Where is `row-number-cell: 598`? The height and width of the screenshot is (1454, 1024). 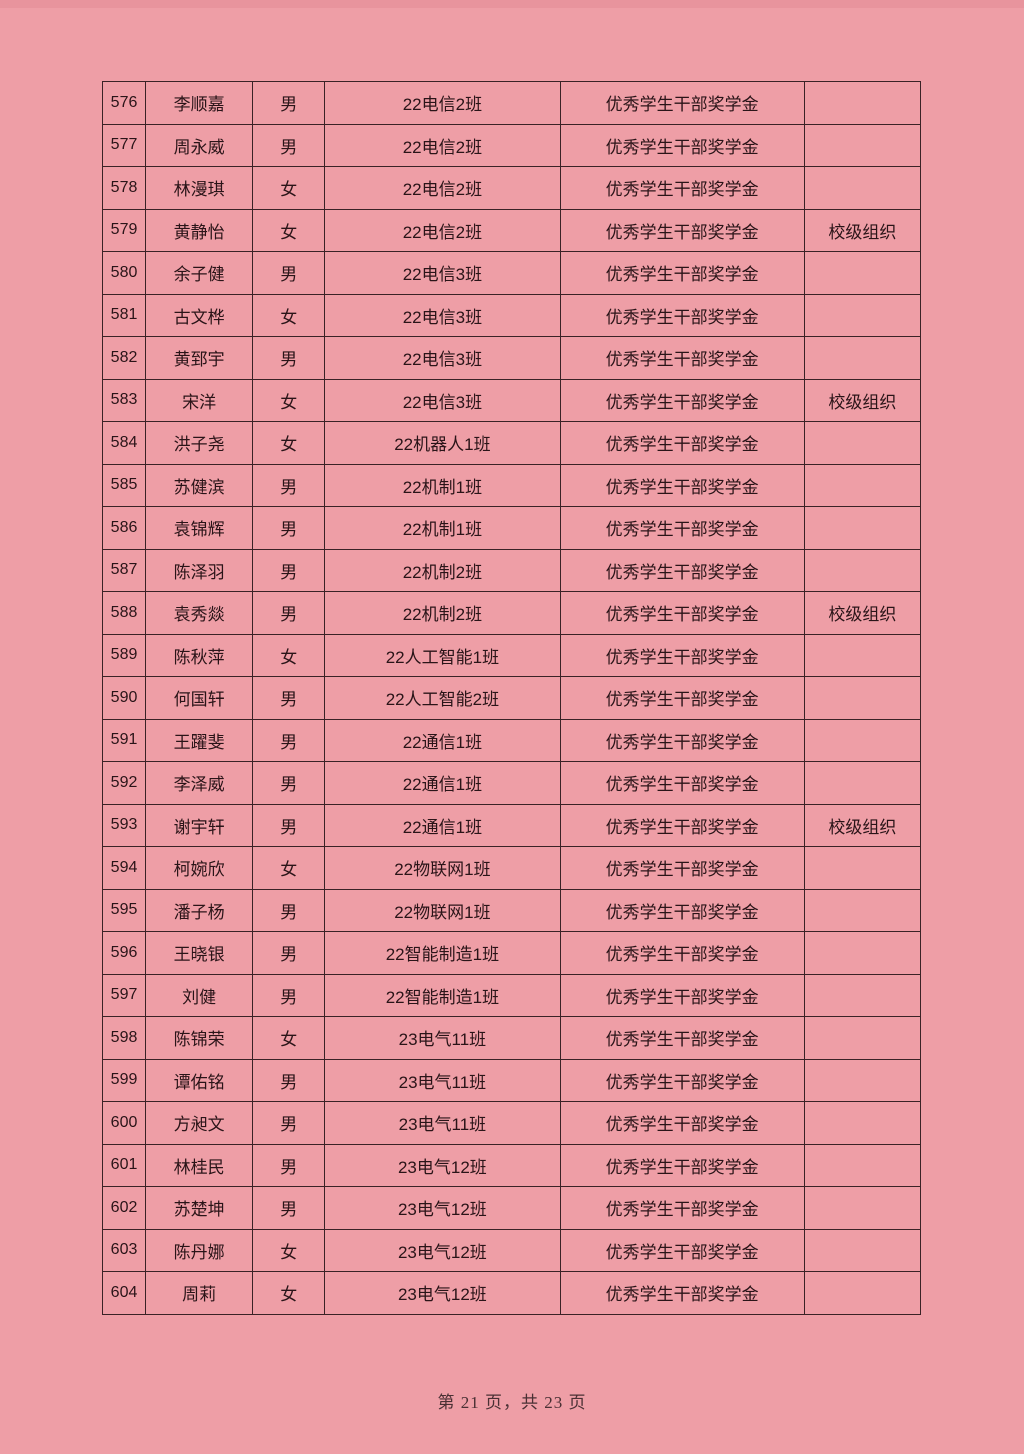
row-number-cell: 598 is located at coordinates (124, 1038).